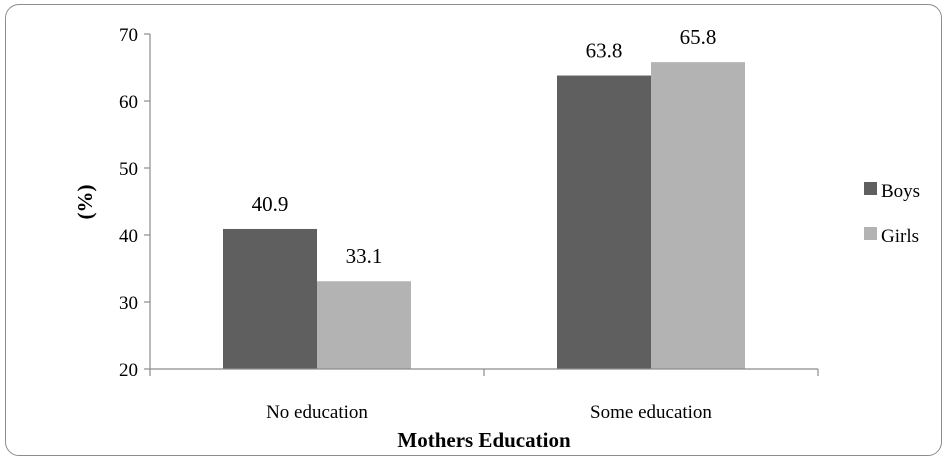 The height and width of the screenshot is (461, 949). Describe the element at coordinates (128, 236) in the screenshot. I see `y-tick-label: 40` at that location.